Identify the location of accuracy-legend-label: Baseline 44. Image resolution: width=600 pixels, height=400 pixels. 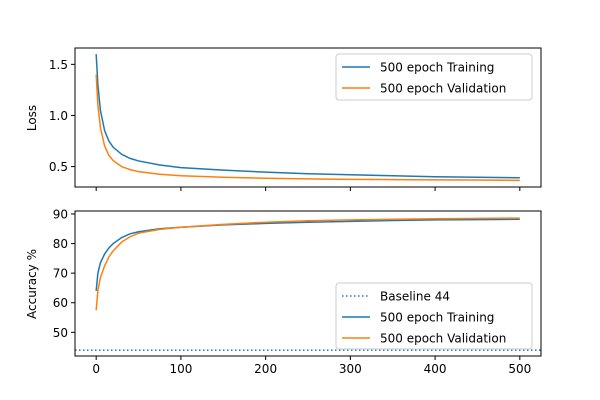
(415, 297).